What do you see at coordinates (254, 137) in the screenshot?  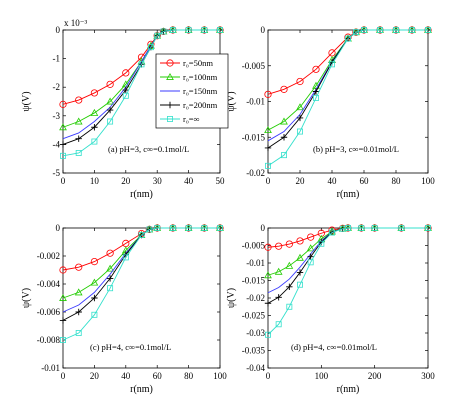 I see `y-tick-label: -0.015` at bounding box center [254, 137].